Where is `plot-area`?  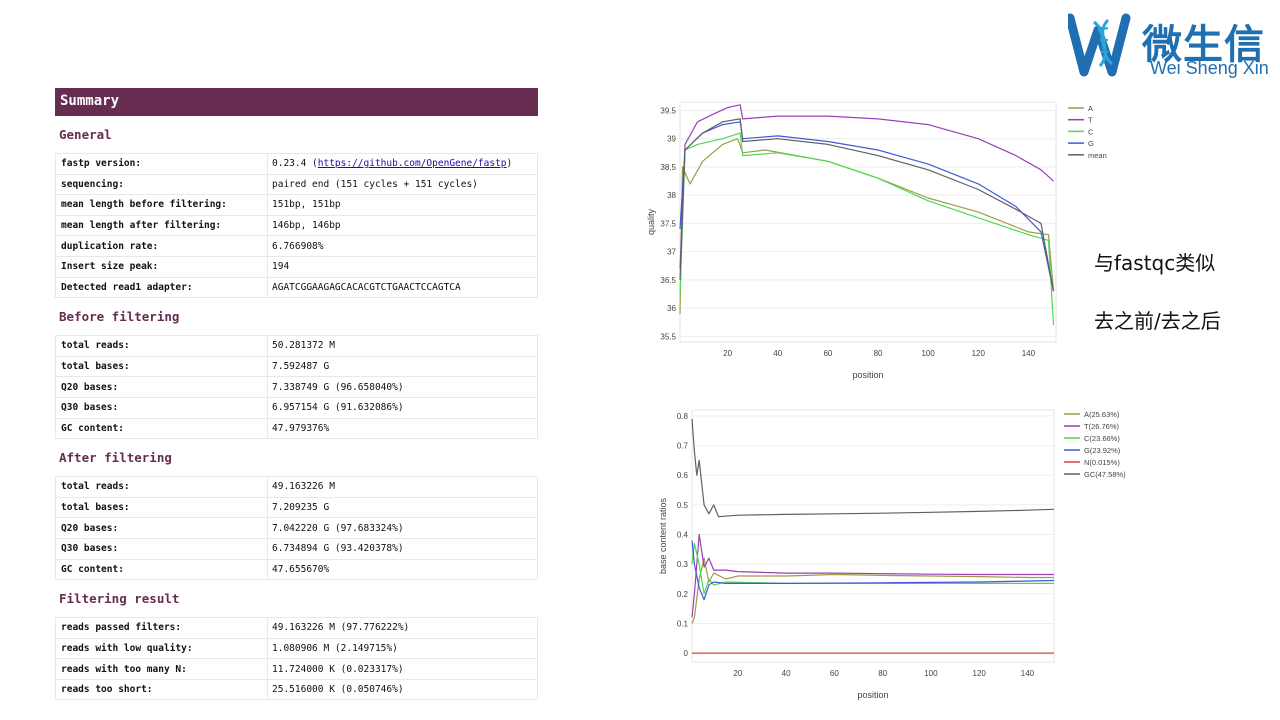
plot-area is located at coordinates (868, 222).